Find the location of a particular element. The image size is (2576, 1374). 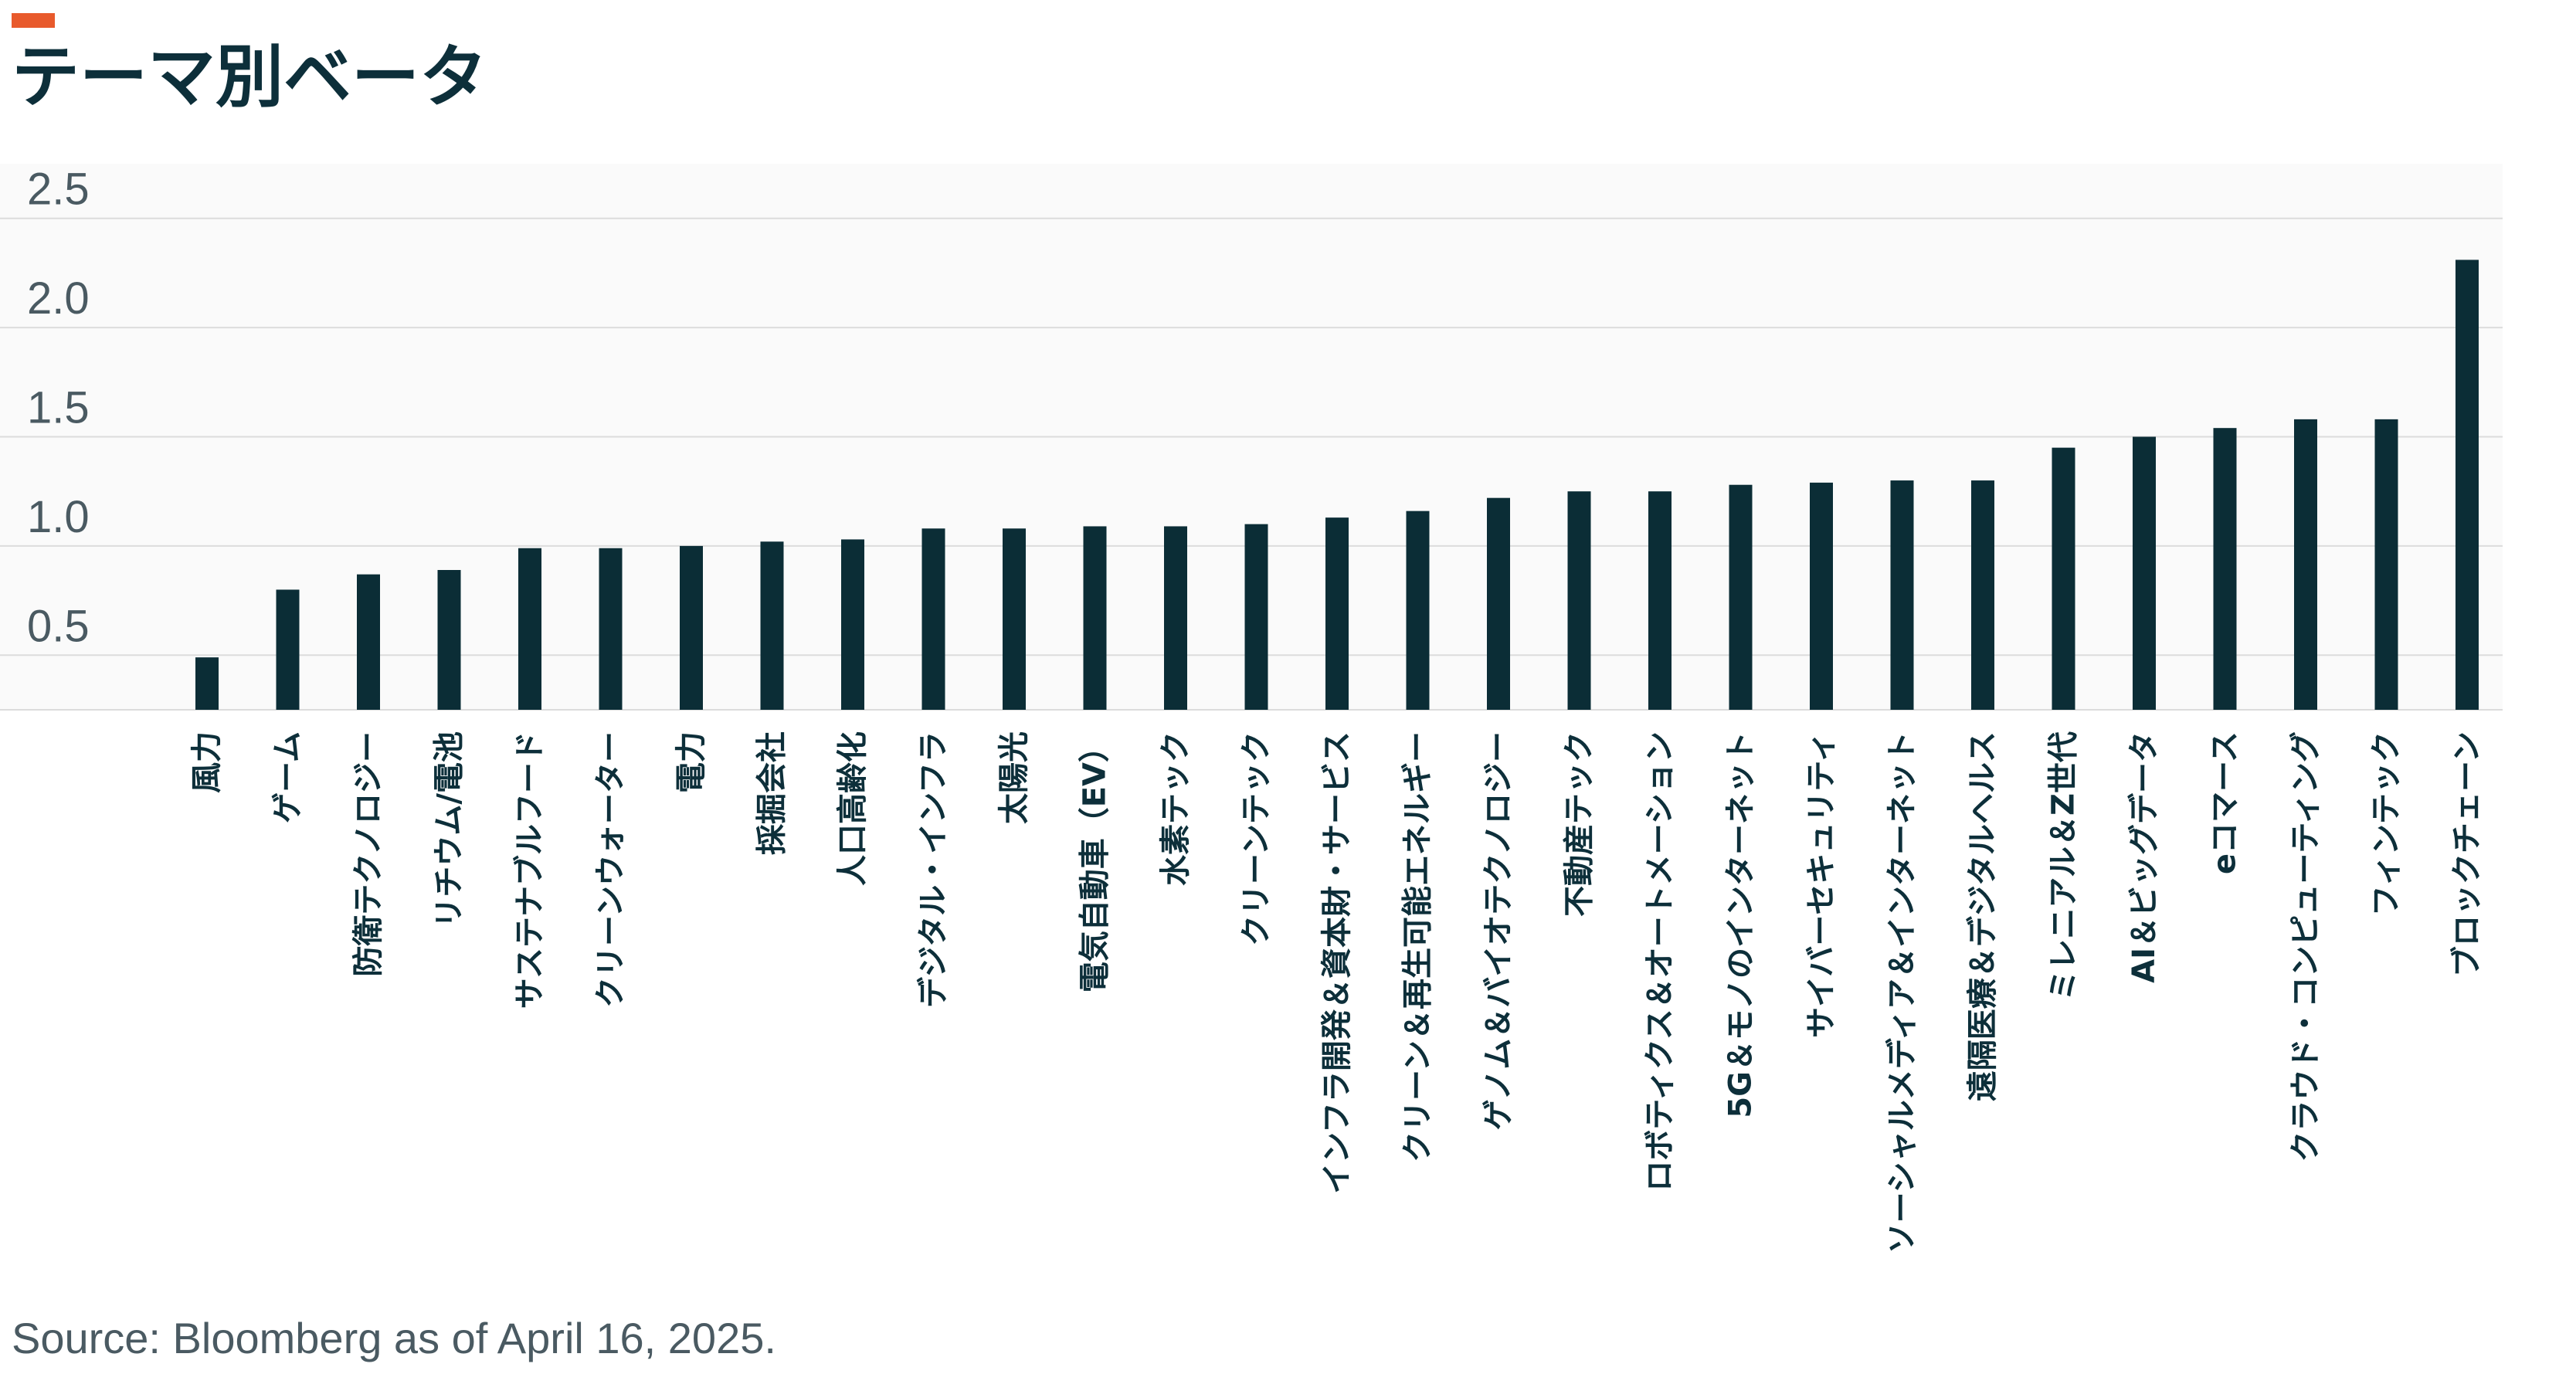

category-label: ゲノム＆バイオテクノロジー is located at coordinates (1498, 931).